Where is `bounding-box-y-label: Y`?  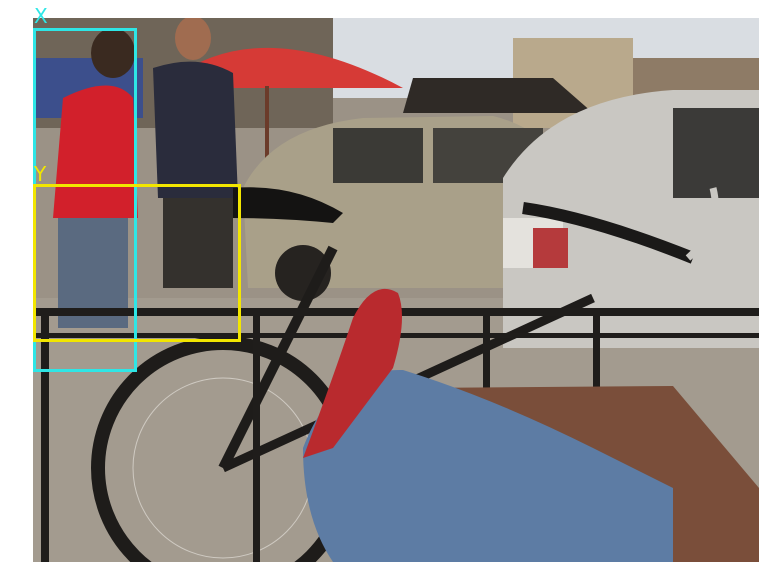 bounding-box-y-label: Y is located at coordinates (40, 174).